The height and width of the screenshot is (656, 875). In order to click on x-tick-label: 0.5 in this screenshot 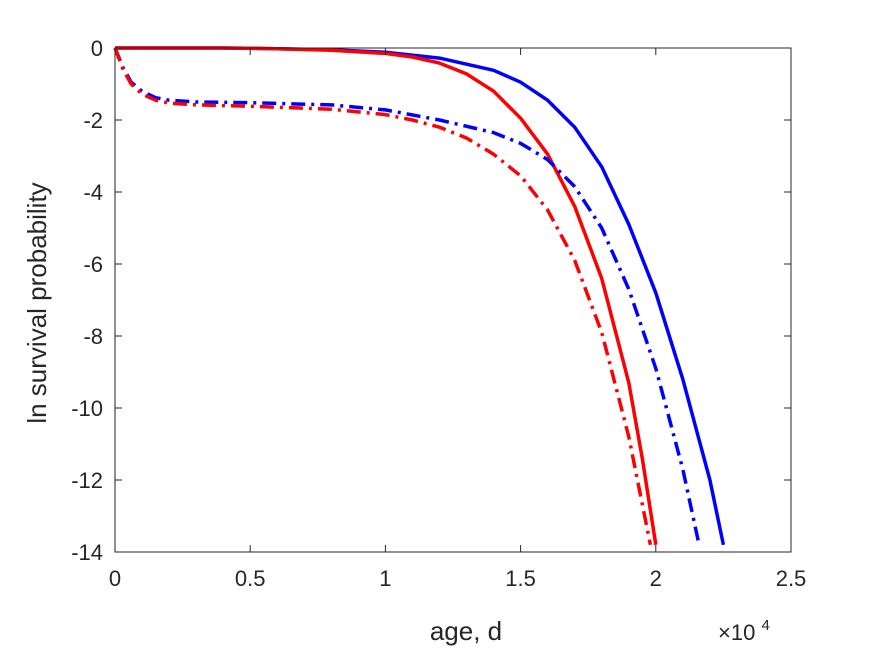, I will do `click(250, 578)`.